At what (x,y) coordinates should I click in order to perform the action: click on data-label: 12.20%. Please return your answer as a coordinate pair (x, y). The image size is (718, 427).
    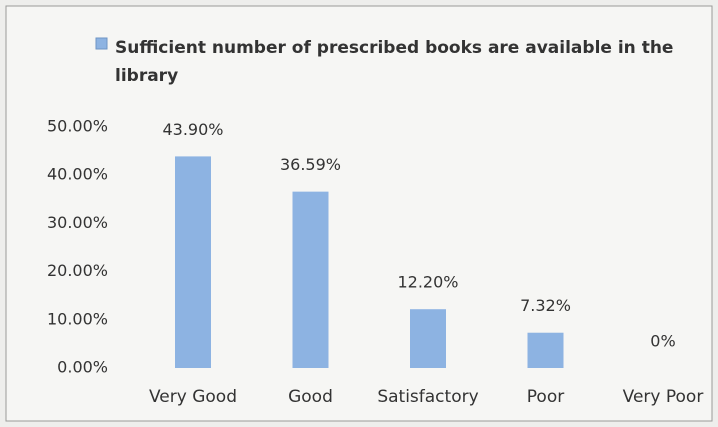
    Looking at the image, I should click on (427, 282).